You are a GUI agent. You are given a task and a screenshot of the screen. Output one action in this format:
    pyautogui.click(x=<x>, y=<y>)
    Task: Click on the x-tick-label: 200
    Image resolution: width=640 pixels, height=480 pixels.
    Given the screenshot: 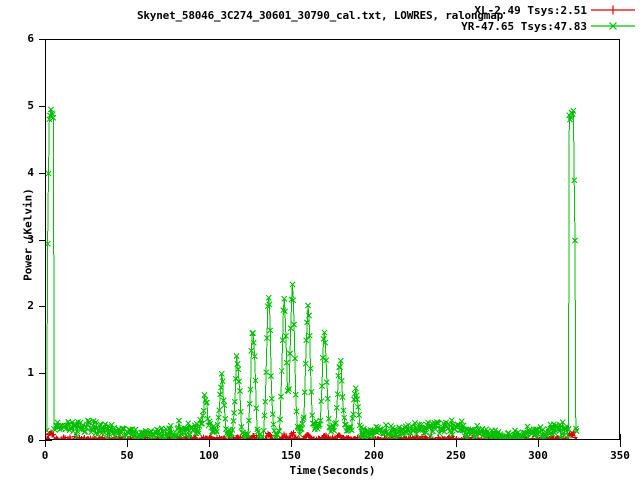 What is the action you would take?
    pyautogui.click(x=374, y=455)
    